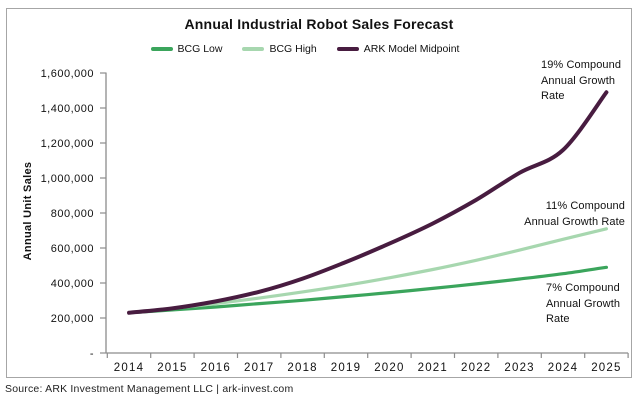  Describe the element at coordinates (28, 211) in the screenshot. I see `y-axis-title: Annual Unit Sales` at that location.